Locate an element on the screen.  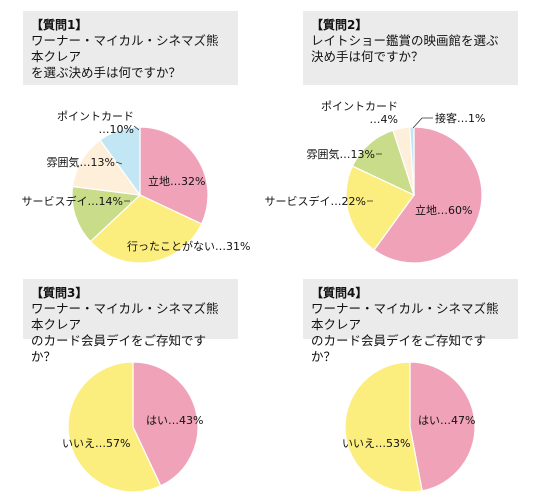
pie-4-label-1: はい…47% is located at coordinates (446, 420).